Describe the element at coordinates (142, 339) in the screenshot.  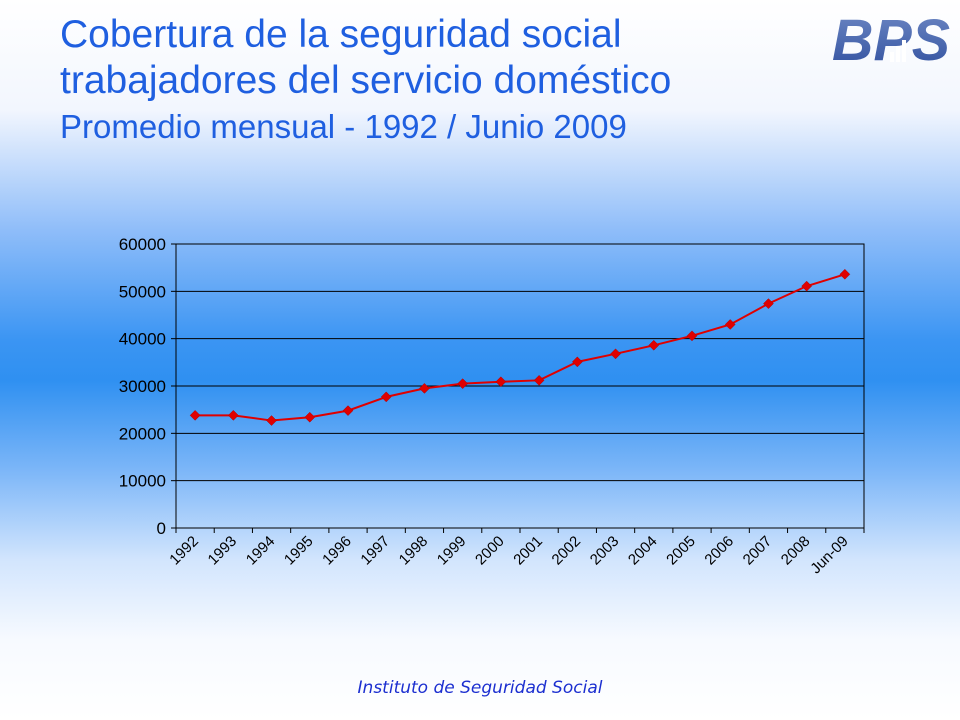
I see `y-tick-label: 40000` at that location.